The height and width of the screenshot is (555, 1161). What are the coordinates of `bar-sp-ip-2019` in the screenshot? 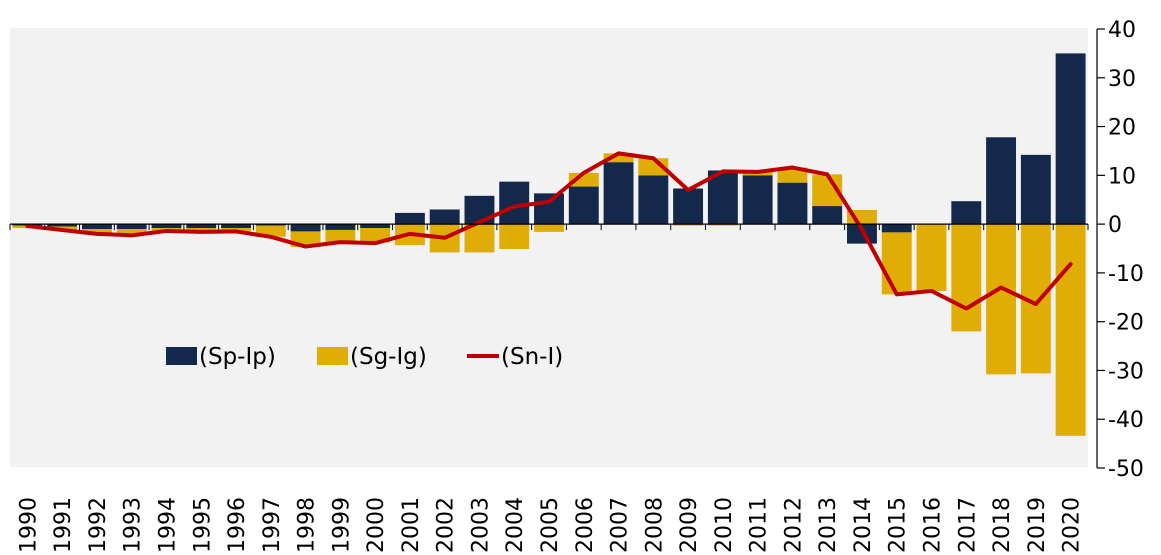 It's located at (1035, 189).